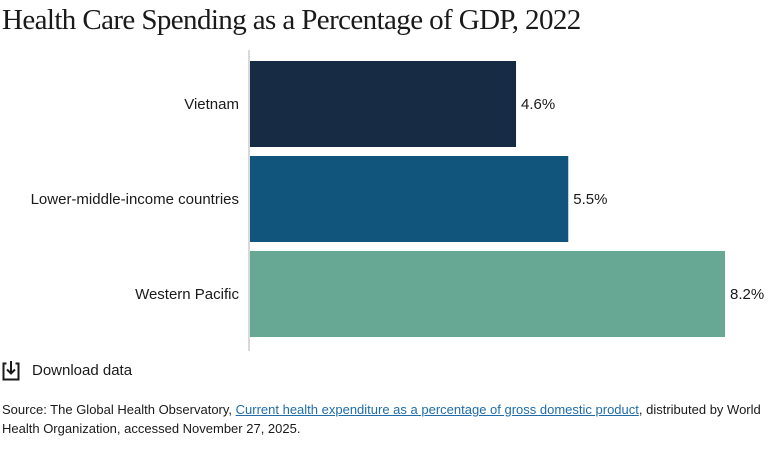 Image resolution: width=780 pixels, height=452 pixels. What do you see at coordinates (590, 199) in the screenshot?
I see `value-label-lower-middle-income-countries: 5.5%` at bounding box center [590, 199].